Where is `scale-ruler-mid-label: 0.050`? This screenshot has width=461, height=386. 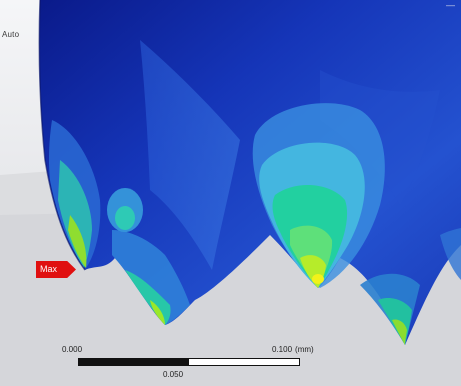
scale-ruler-mid-label: 0.050 is located at coordinates (173, 374).